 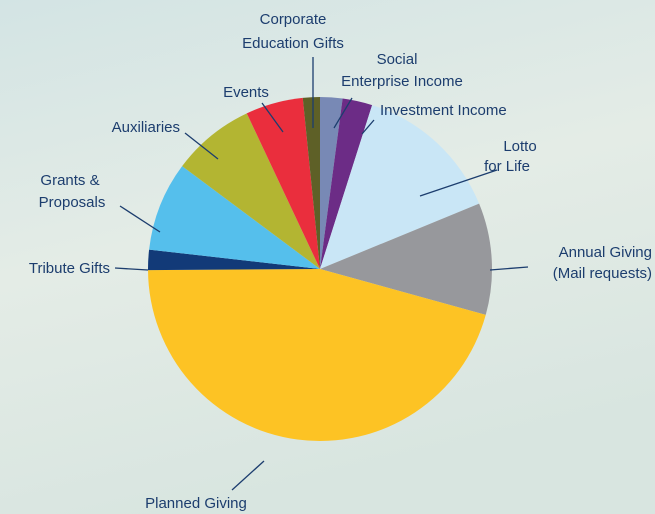 What do you see at coordinates (519, 146) in the screenshot?
I see `slice-label: Lotto` at bounding box center [519, 146].